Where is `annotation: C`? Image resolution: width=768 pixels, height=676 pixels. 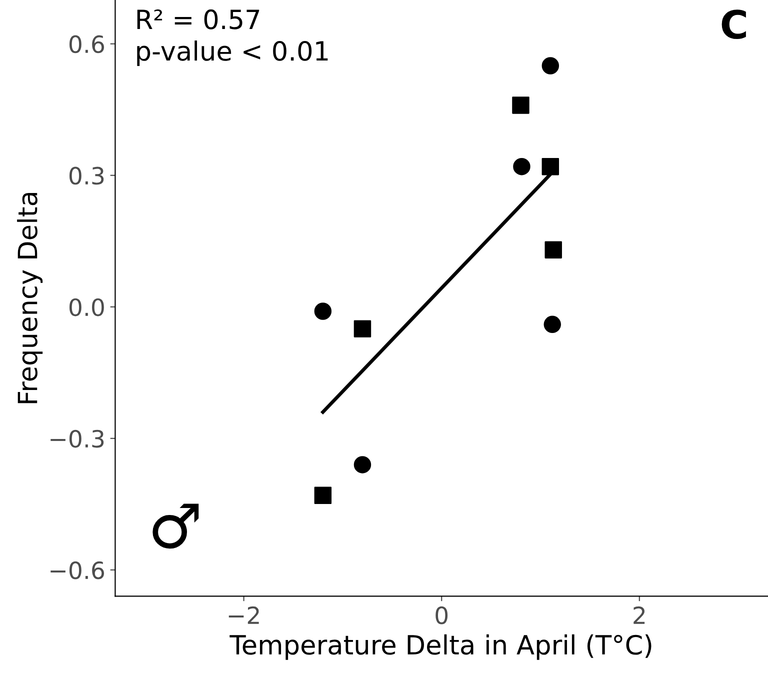
annotation: C is located at coordinates (734, 25).